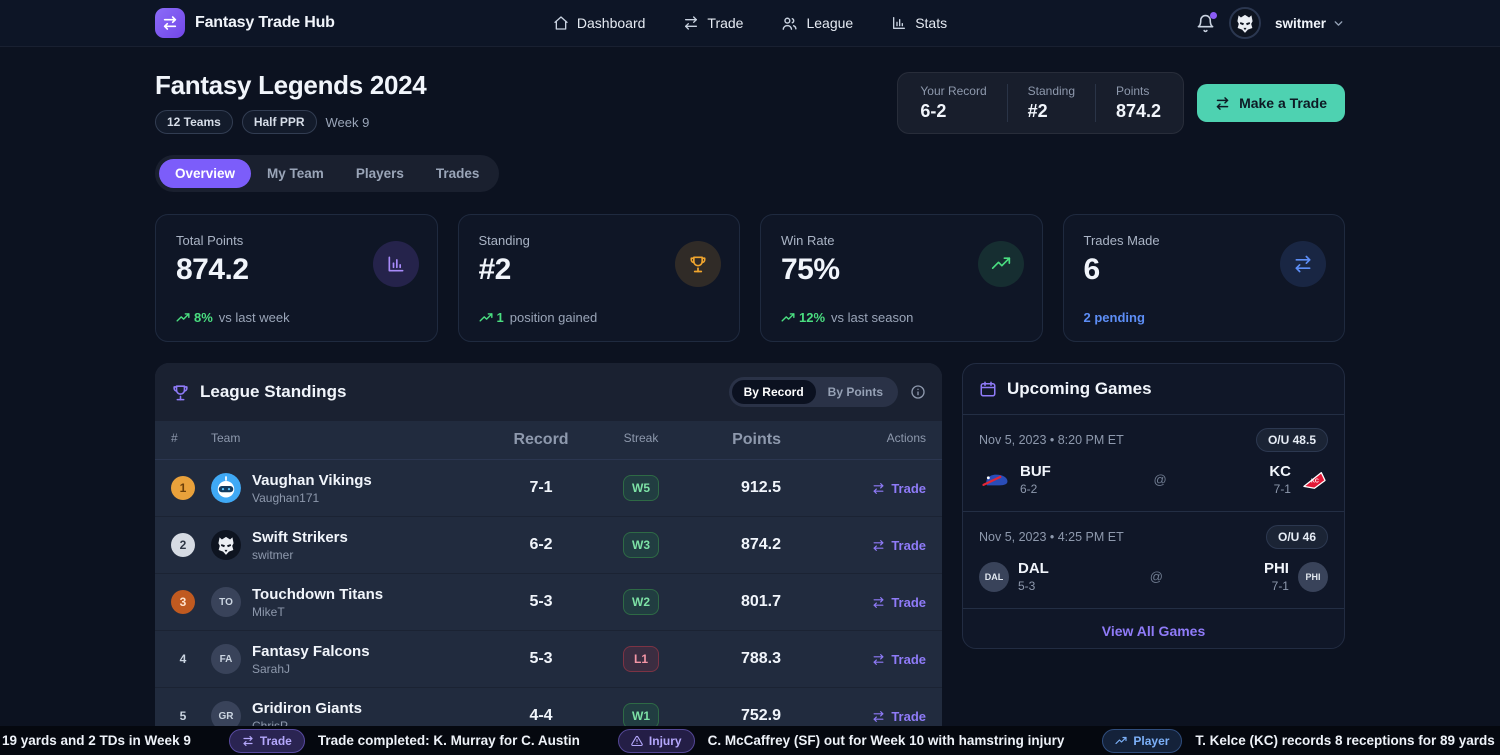 The width and height of the screenshot is (1500, 755). What do you see at coordinates (273, 391) in the screenshot?
I see `standings-title: League Standings` at bounding box center [273, 391].